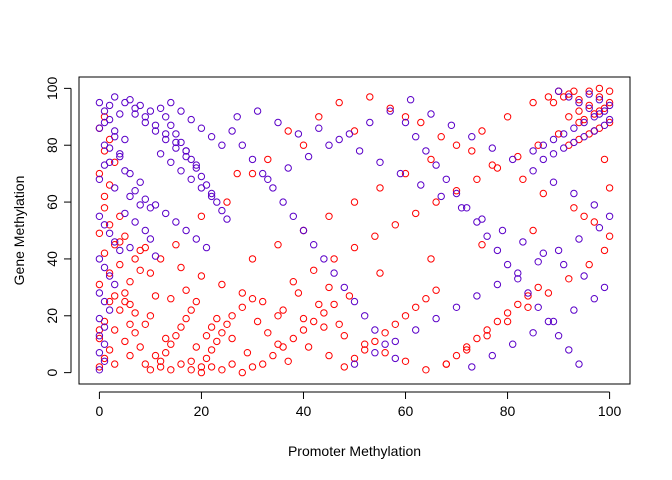  I want to click on y-tick-label: 0, so click(52, 373).